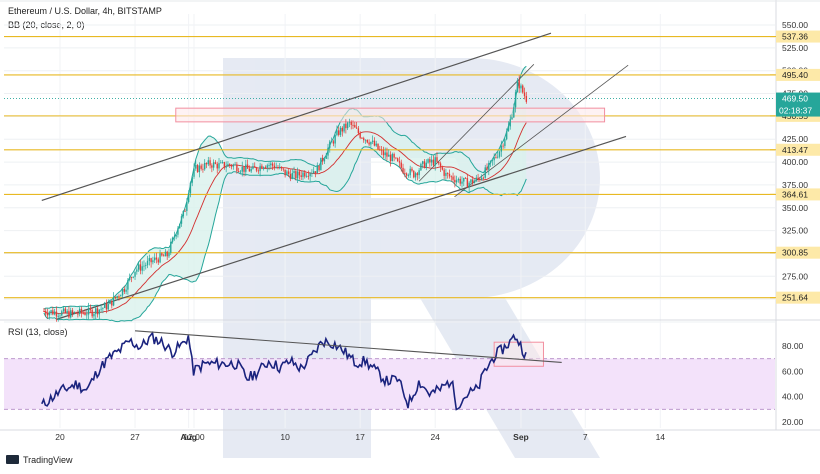  I want to click on time-tick-label: 14, so click(661, 437).